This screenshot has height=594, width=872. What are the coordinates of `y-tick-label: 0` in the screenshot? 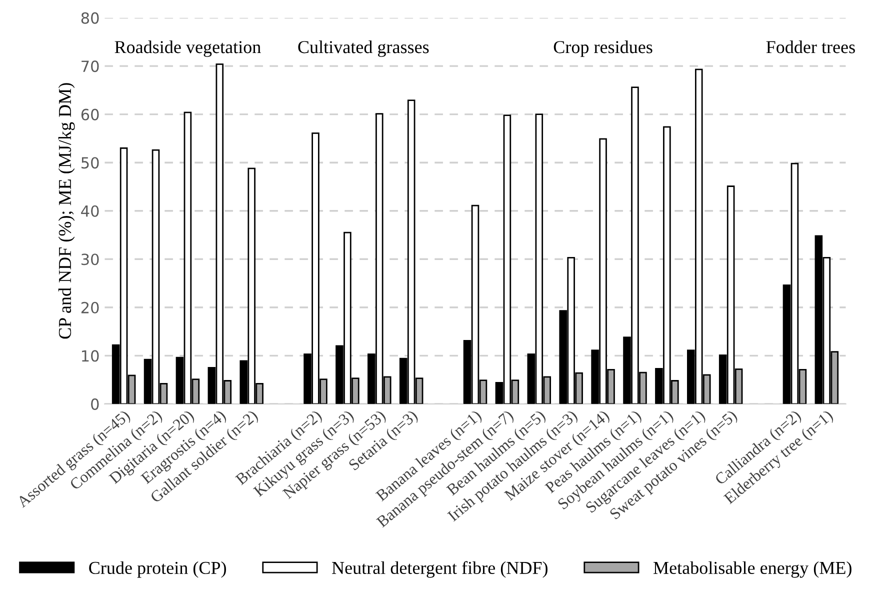 It's located at (95, 404).